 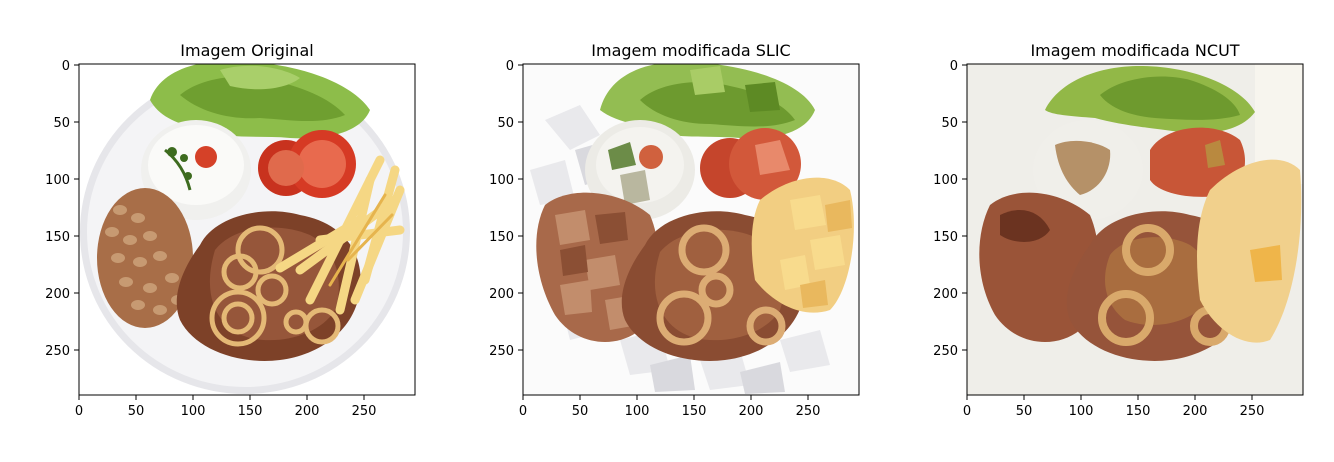 What do you see at coordinates (246, 50) in the screenshot?
I see `panel-title: Imagem Original` at bounding box center [246, 50].